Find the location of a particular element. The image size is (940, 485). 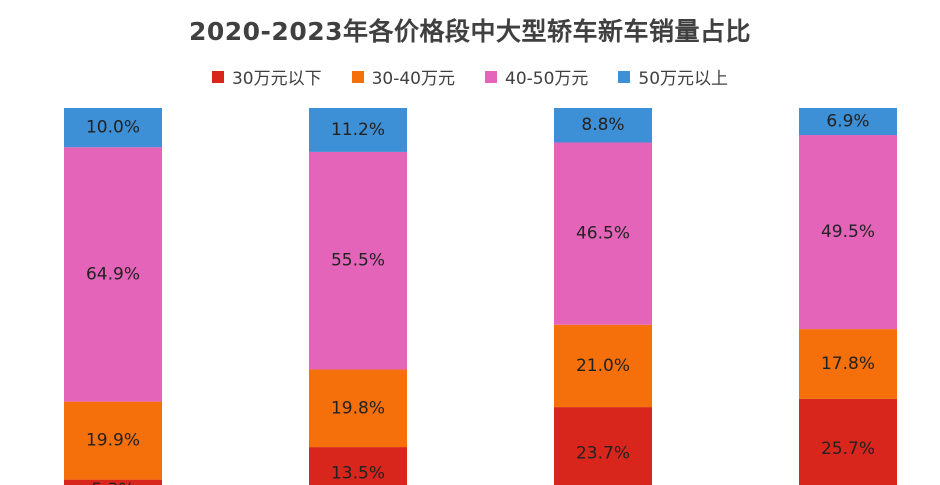

data-label-over-50w-2021: 11.2% is located at coordinates (358, 130).